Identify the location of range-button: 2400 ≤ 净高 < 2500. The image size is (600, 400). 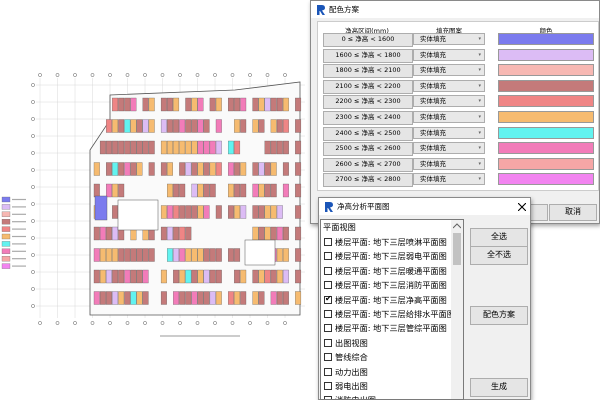
(368, 133).